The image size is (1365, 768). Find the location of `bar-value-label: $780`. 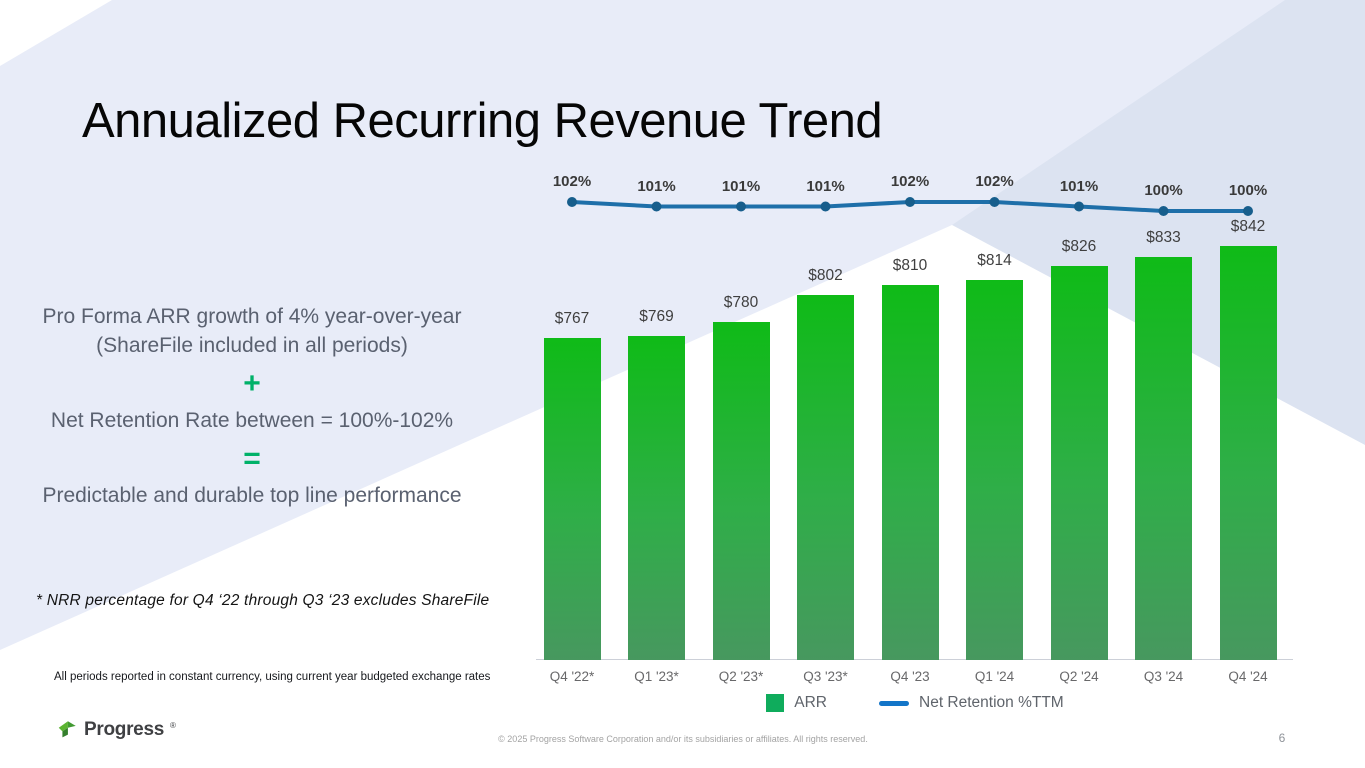

bar-value-label: $780 is located at coordinates (741, 303).